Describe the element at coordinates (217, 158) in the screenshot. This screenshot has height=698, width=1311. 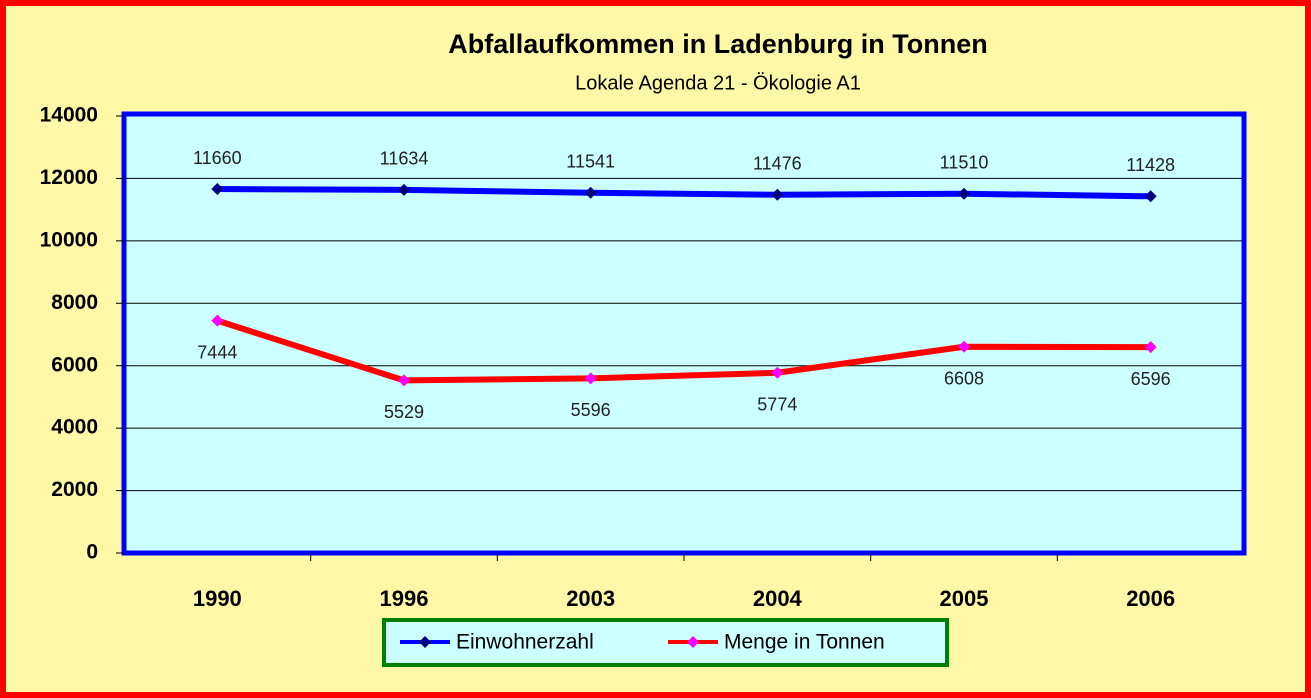
I see `data-label: 11660` at that location.